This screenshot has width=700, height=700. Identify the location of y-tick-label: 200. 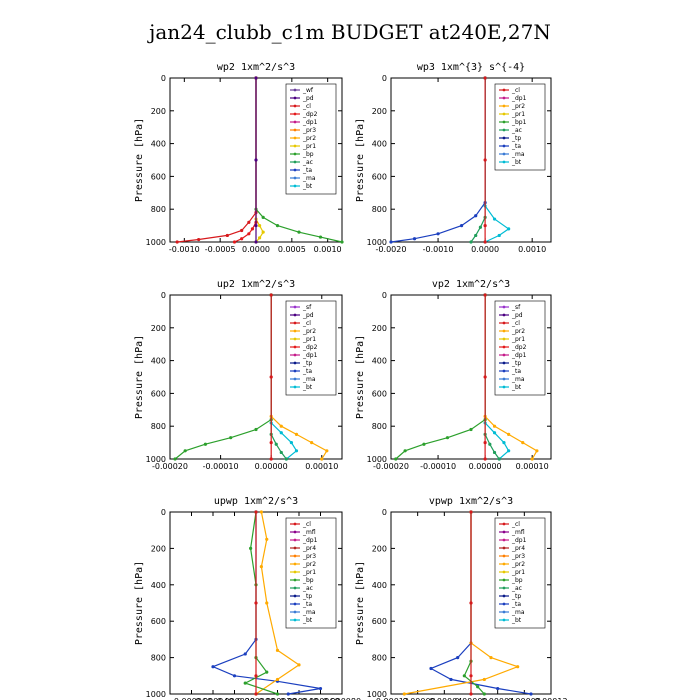
(158, 548).